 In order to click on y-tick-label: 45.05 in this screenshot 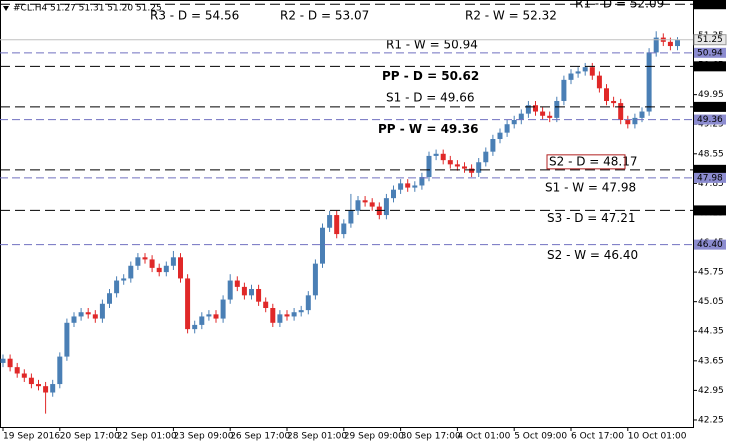, I will do `click(711, 302)`.